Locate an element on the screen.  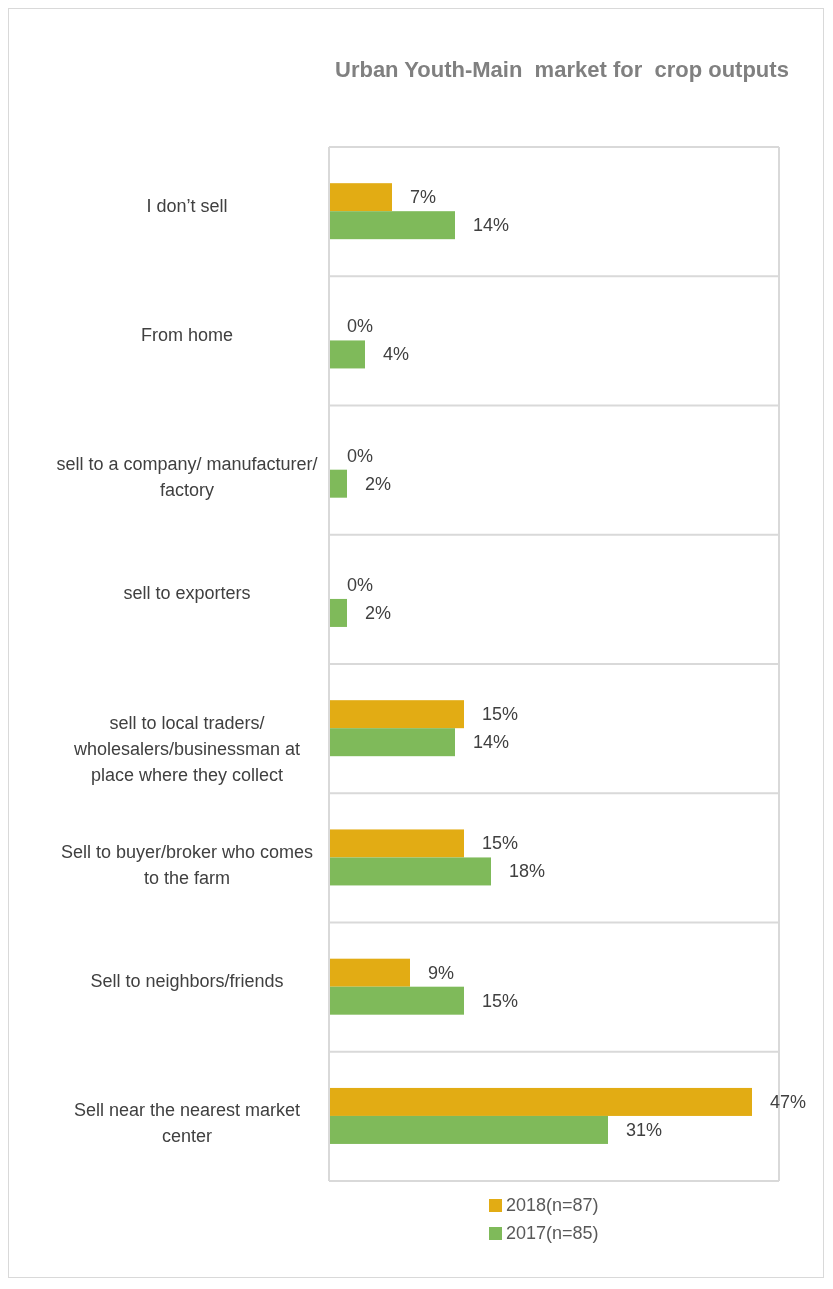
data-label: 18% is located at coordinates (527, 871).